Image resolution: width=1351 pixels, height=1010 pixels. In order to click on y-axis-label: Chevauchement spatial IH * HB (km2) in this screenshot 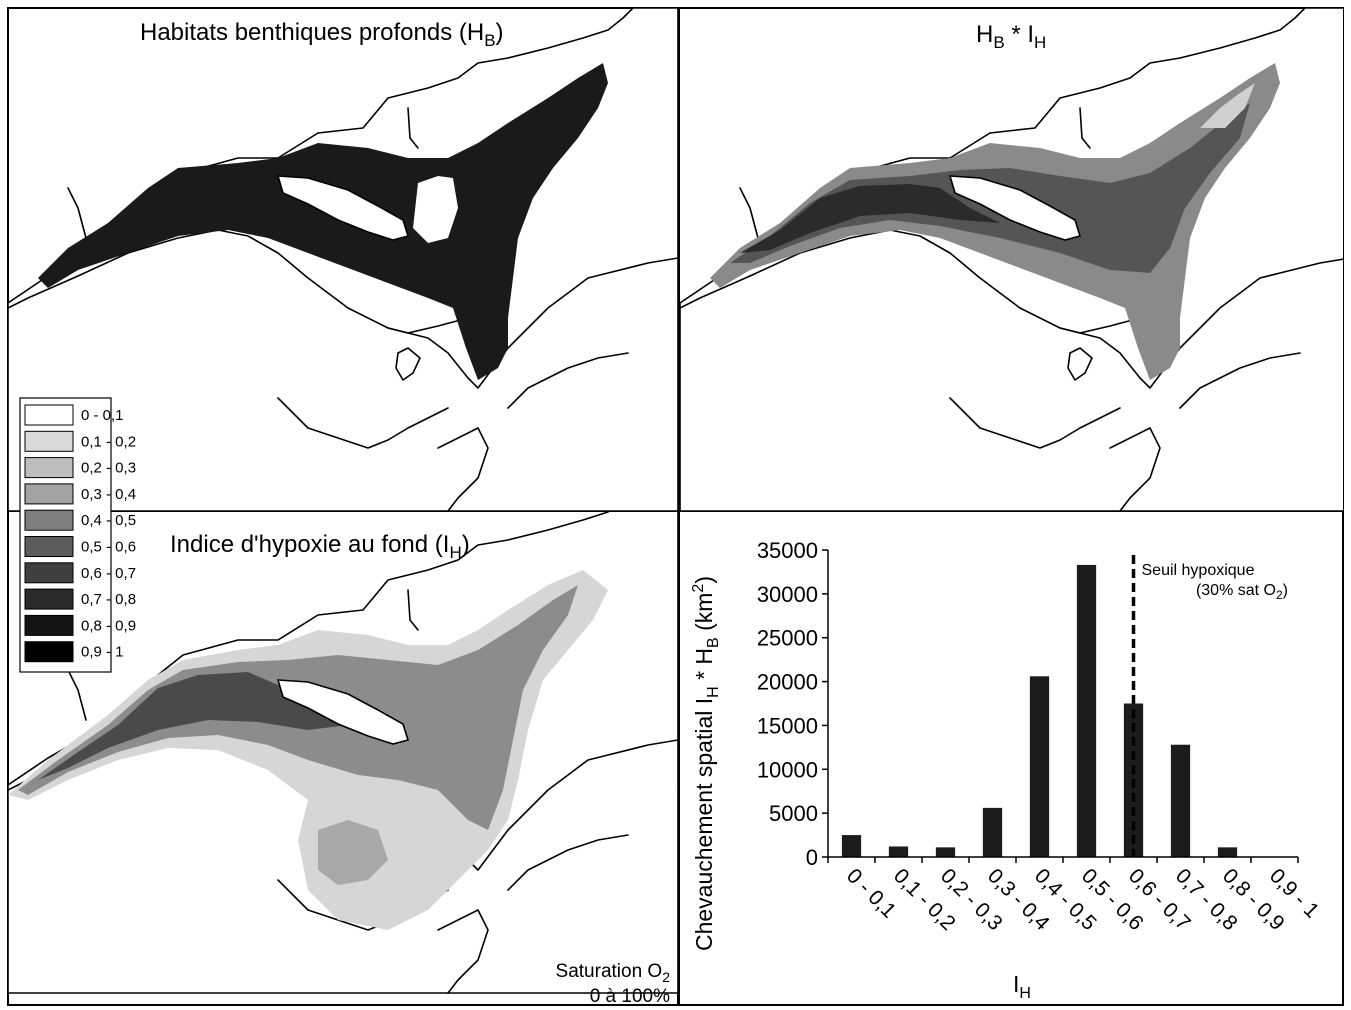, I will do `click(706, 763)`.